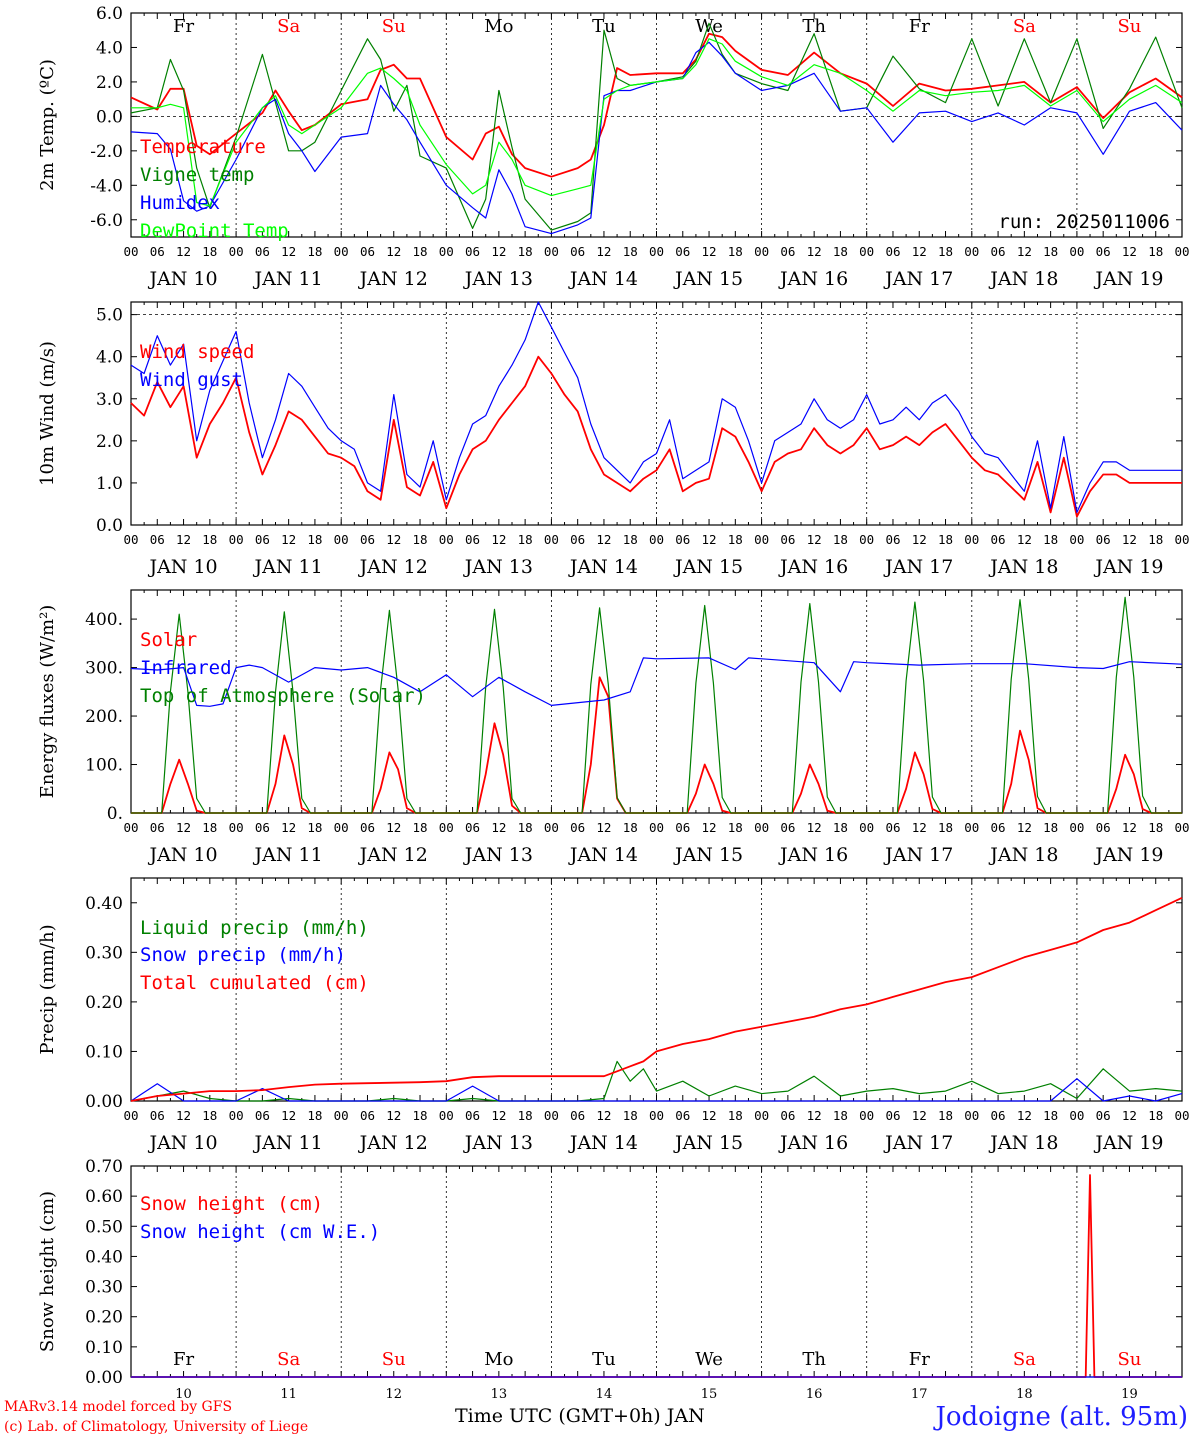  I want to click on day-name-label: Tu, so click(604, 26).